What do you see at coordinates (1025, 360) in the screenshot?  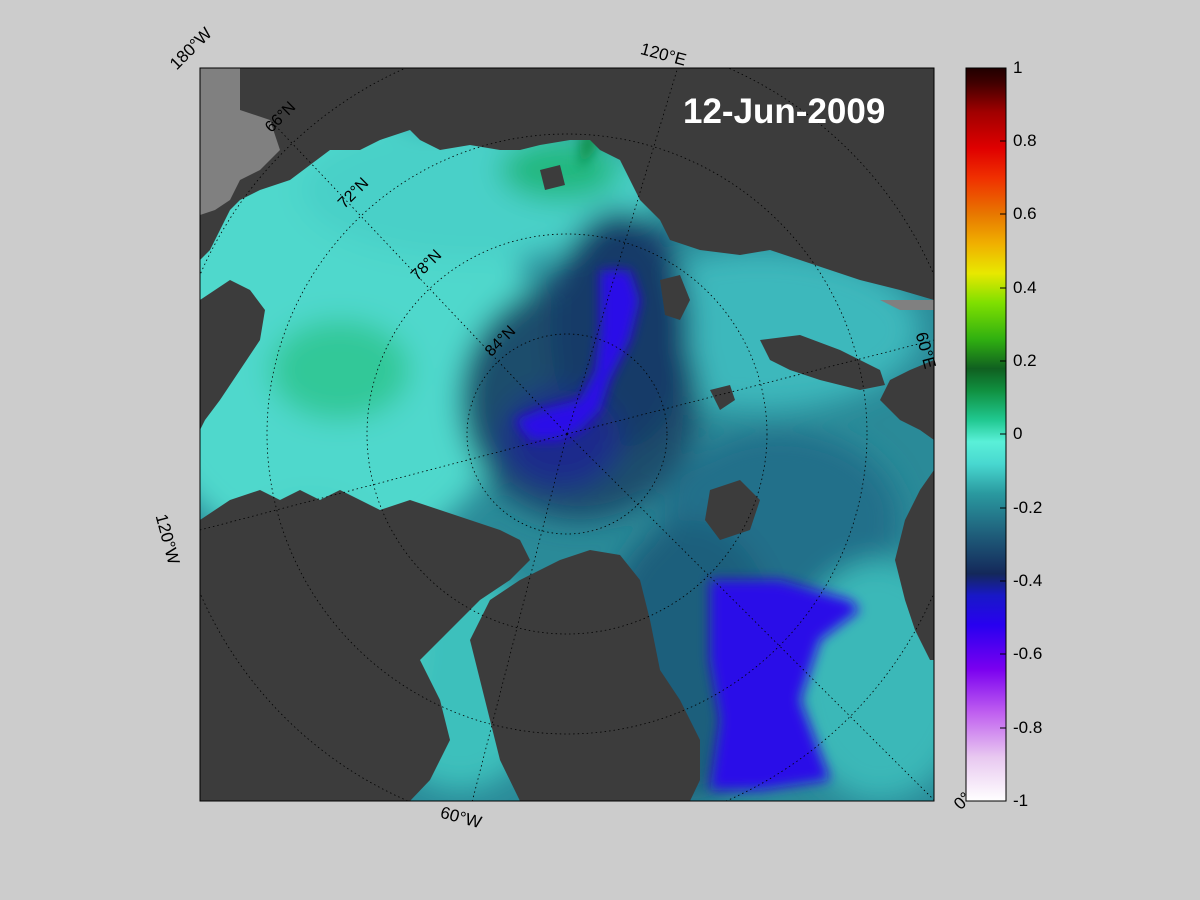 I see `colorbar-tick-label: 0.2` at bounding box center [1025, 360].